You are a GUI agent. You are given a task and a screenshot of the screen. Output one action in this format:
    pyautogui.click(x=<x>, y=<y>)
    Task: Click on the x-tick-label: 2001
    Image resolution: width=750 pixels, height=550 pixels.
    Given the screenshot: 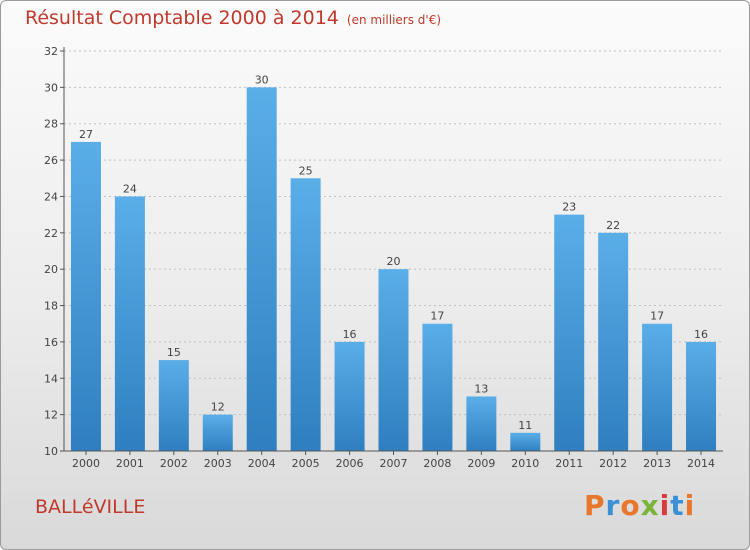 What is the action you would take?
    pyautogui.click(x=130, y=463)
    